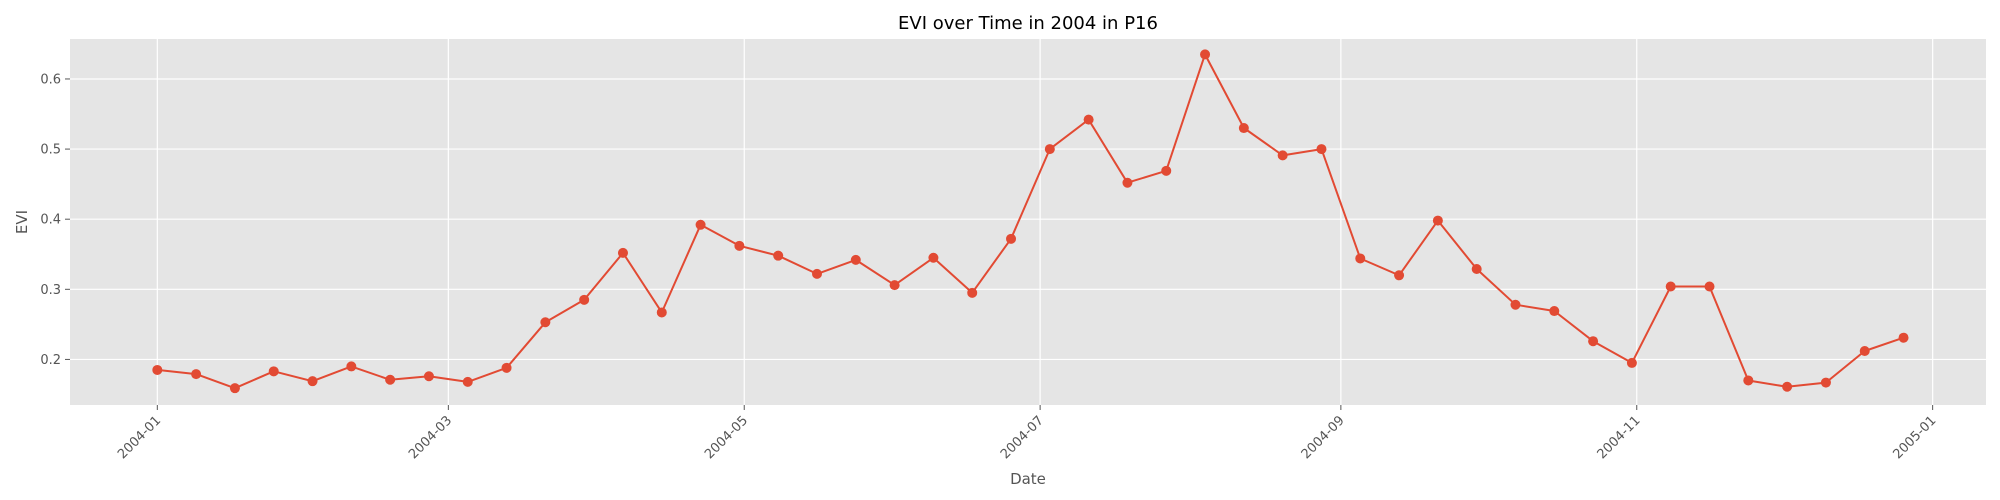  Describe the element at coordinates (50, 360) in the screenshot. I see `y-tick-label: 0.2` at that location.